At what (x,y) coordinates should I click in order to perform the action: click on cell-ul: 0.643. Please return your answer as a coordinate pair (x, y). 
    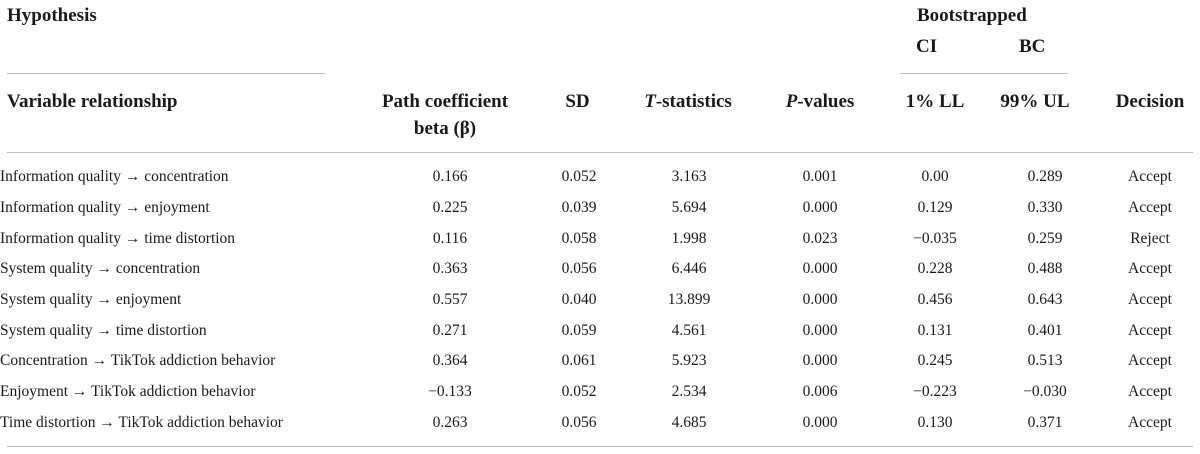
    Looking at the image, I should click on (1045, 300).